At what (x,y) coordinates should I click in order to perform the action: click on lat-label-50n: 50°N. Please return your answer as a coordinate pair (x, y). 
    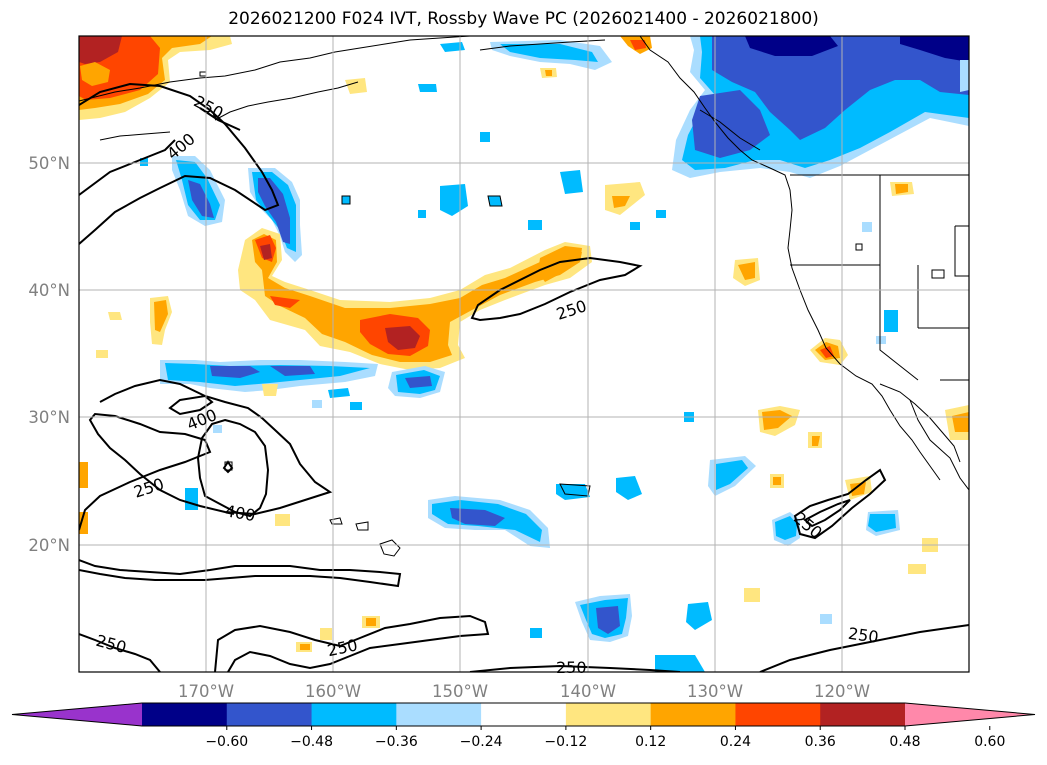
    Looking at the image, I should click on (49, 163).